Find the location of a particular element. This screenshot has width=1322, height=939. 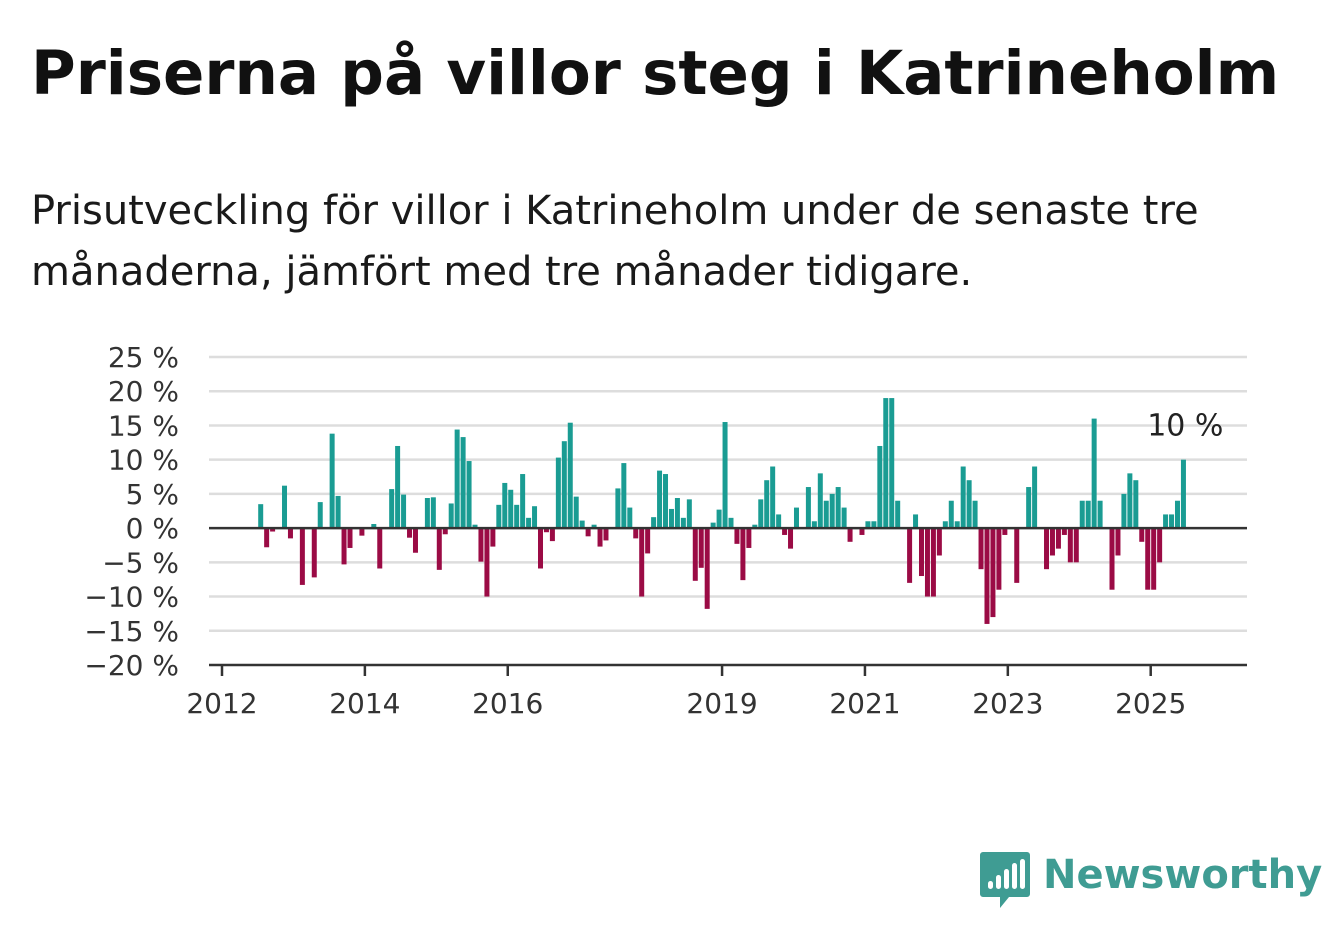

y-tick-label: 20 % is located at coordinates (143, 391).